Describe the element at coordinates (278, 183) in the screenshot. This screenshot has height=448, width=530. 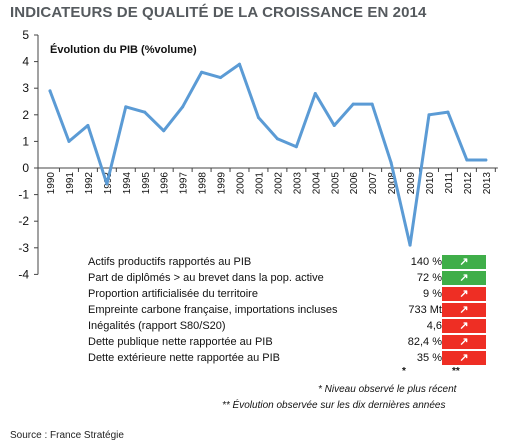
I see `x-tick-label: 2002` at that location.